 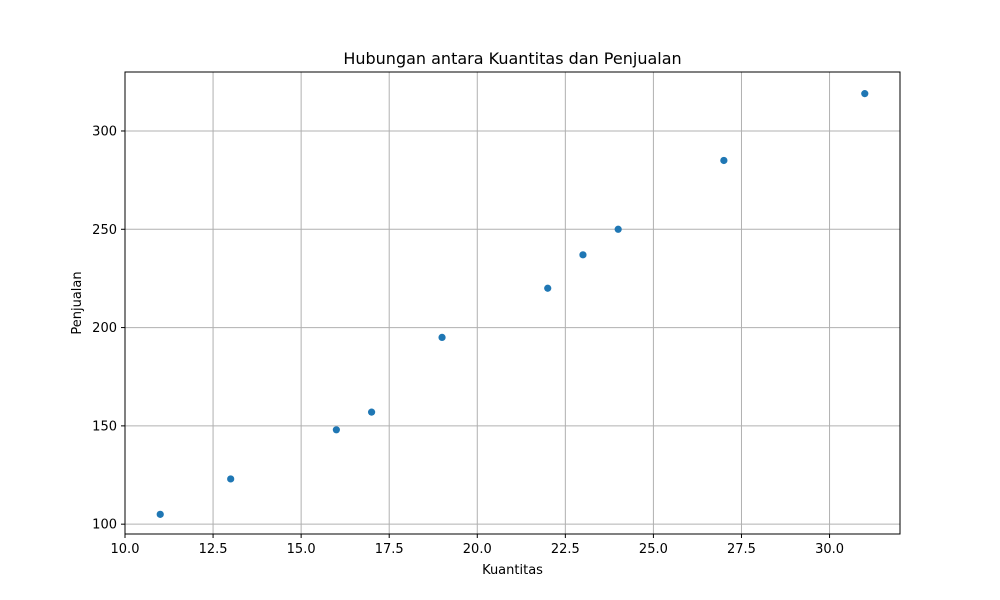 I want to click on y-tick-label: 250, so click(x=104, y=230).